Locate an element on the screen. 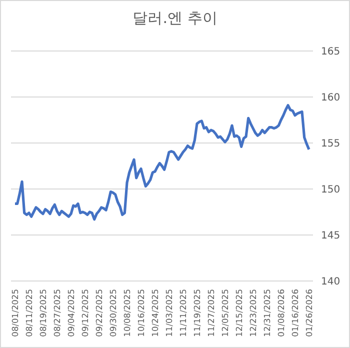  x-tick-label: 08/27/2025 is located at coordinates (57, 313).